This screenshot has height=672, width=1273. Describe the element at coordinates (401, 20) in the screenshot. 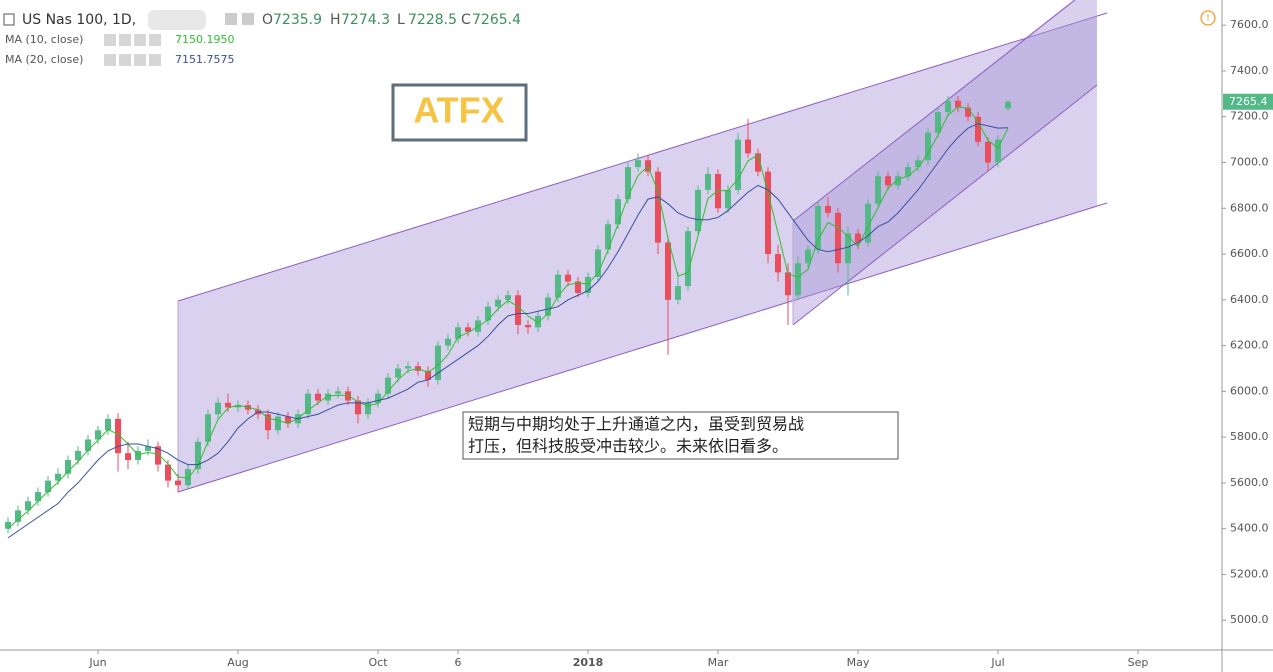

I see `ohlc-letter: L` at that location.